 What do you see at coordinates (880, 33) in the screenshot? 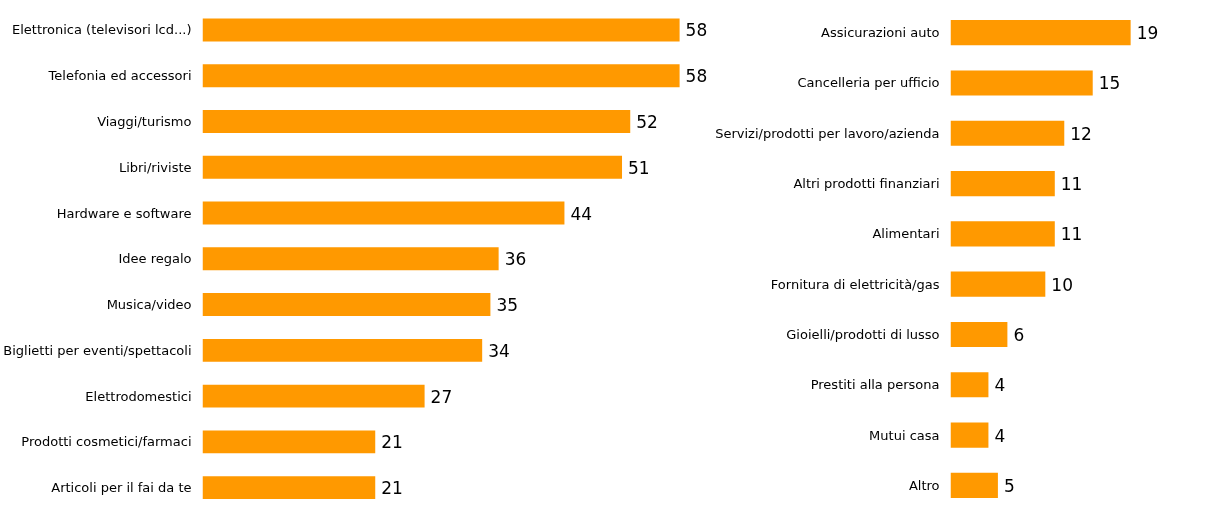
I see `y-tick-label: Assicurazioni auto` at bounding box center [880, 33].